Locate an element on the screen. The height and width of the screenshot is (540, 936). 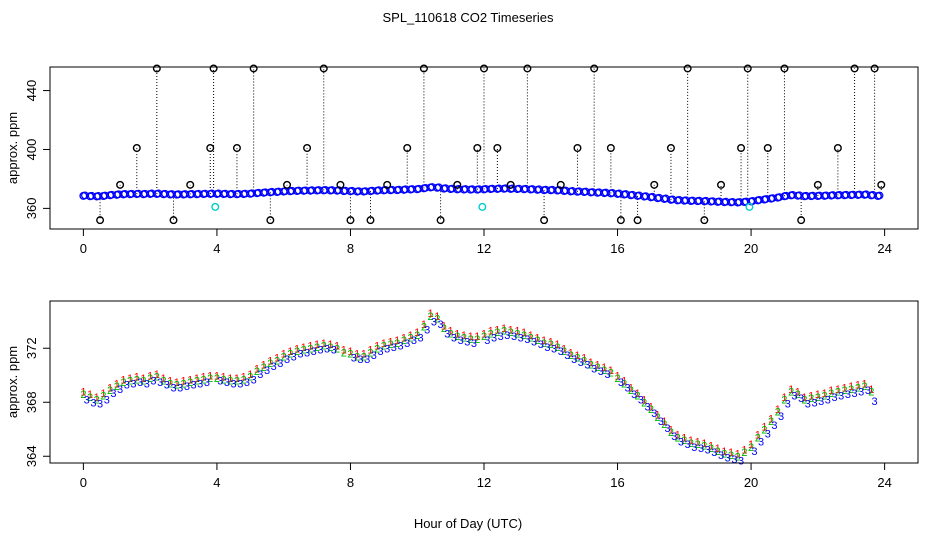
x-tick-label: 0 is located at coordinates (83, 482).